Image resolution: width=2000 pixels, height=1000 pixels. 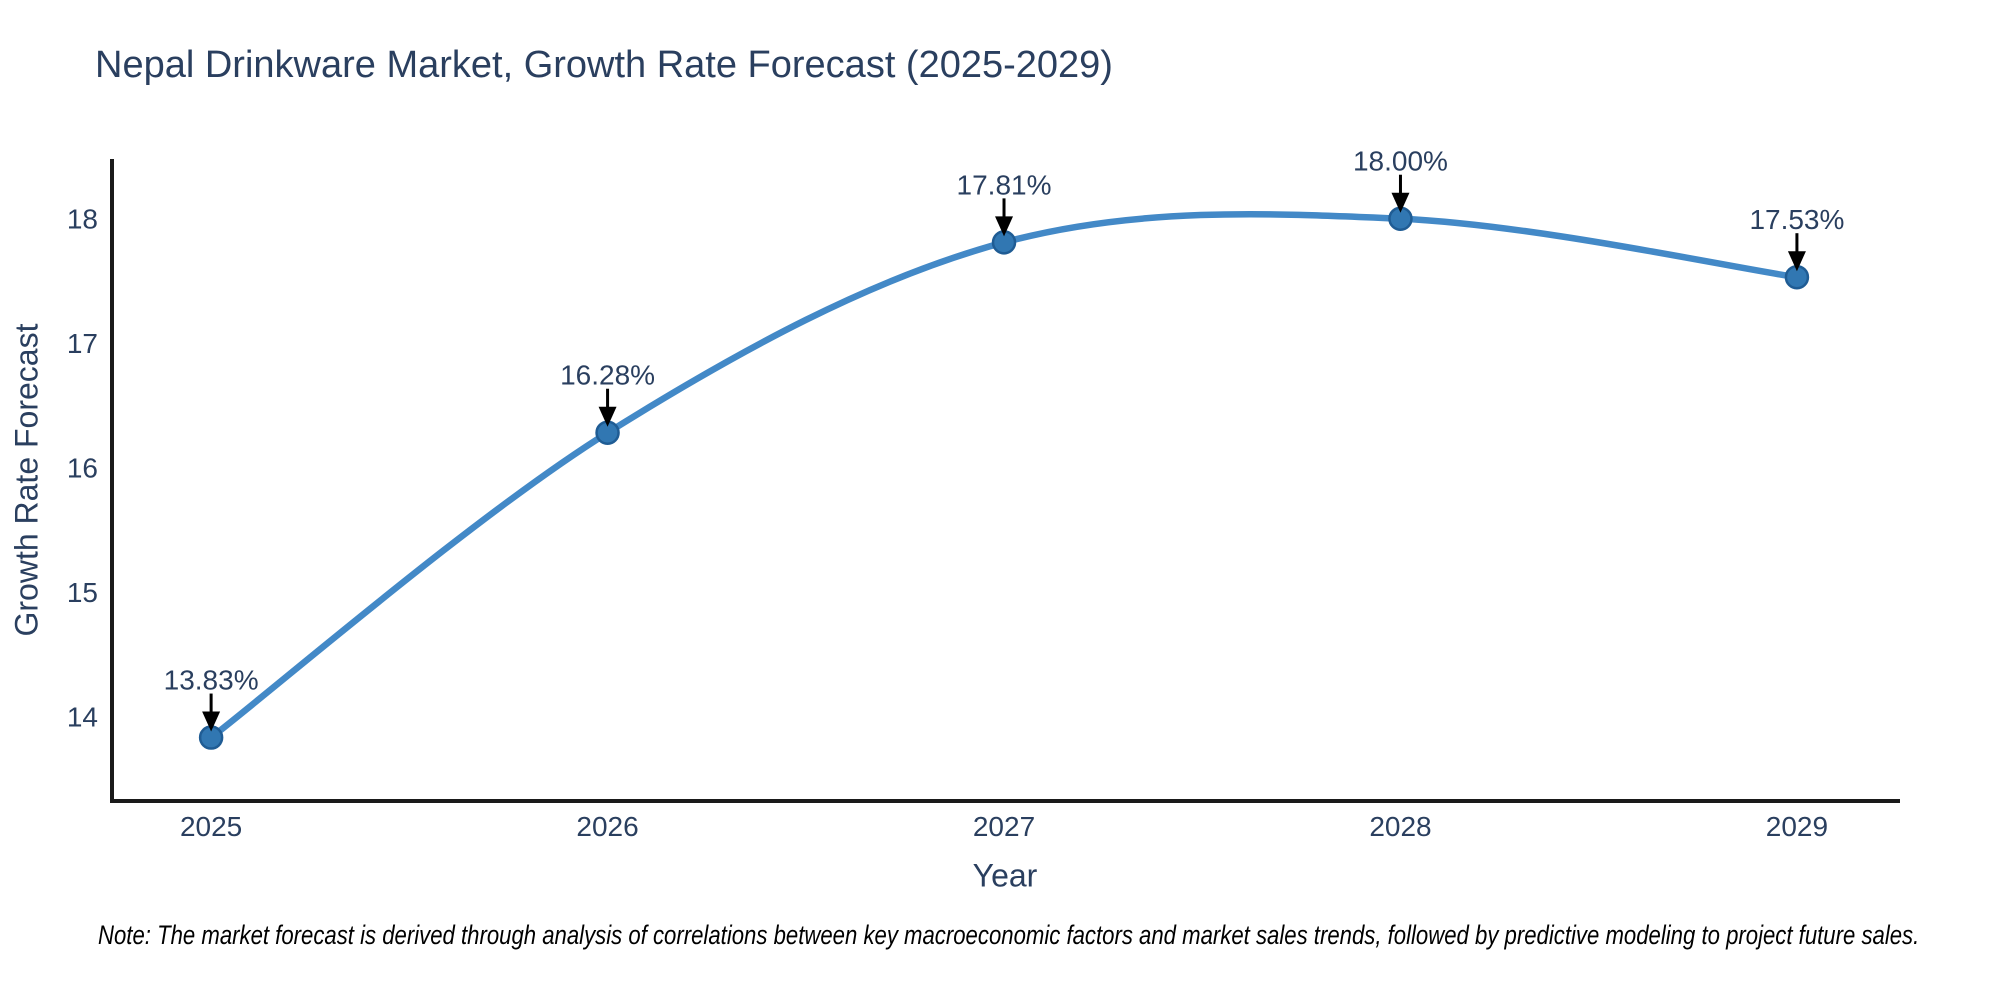 What do you see at coordinates (82, 343) in the screenshot?
I see `y-tick-label: 17` at bounding box center [82, 343].